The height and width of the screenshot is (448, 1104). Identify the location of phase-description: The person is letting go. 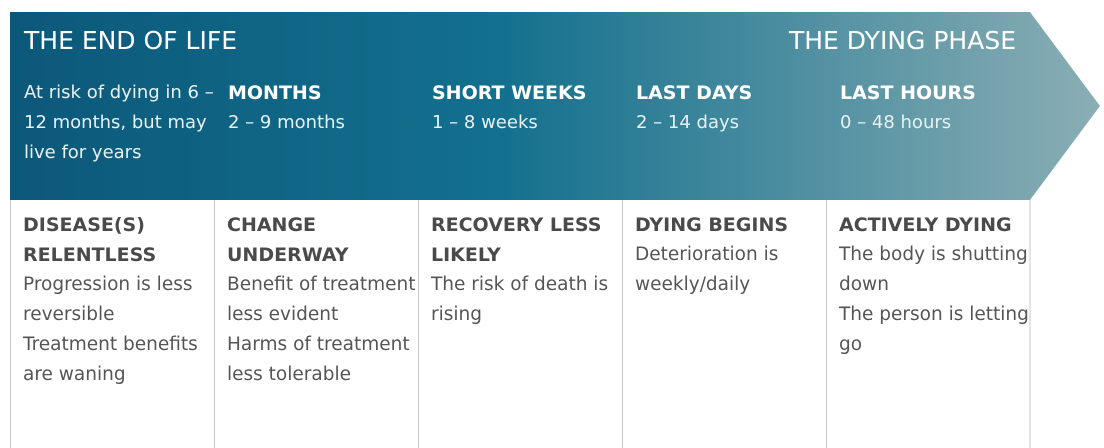
(934, 329).